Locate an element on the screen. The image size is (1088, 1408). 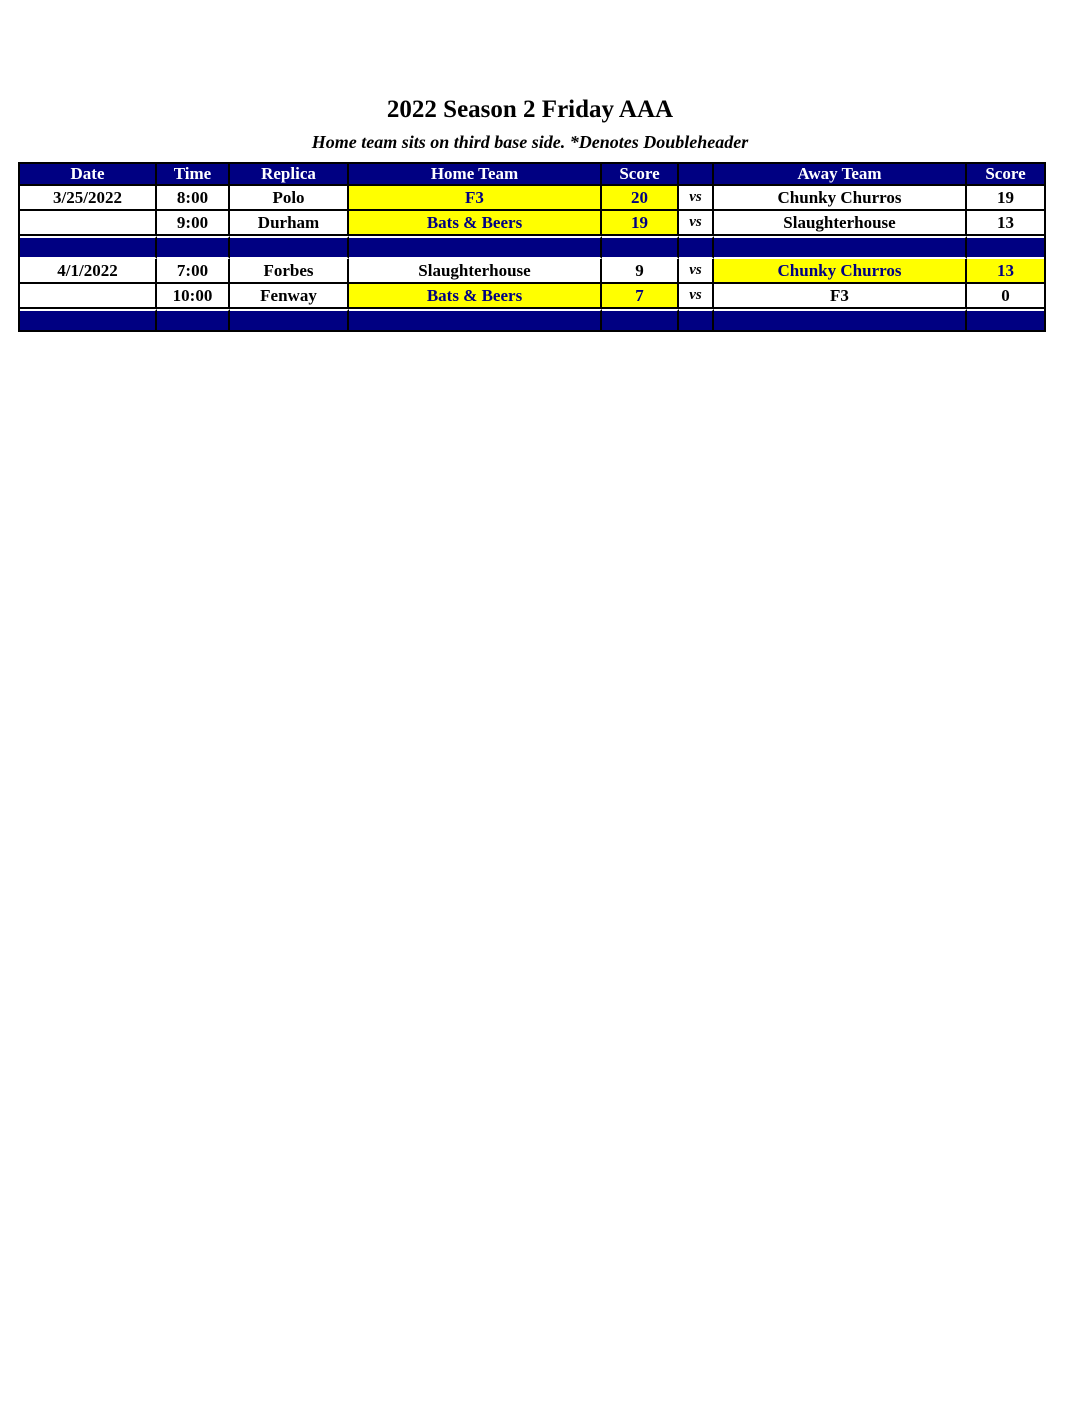
cell-time: 9:00 is located at coordinates (193, 223).